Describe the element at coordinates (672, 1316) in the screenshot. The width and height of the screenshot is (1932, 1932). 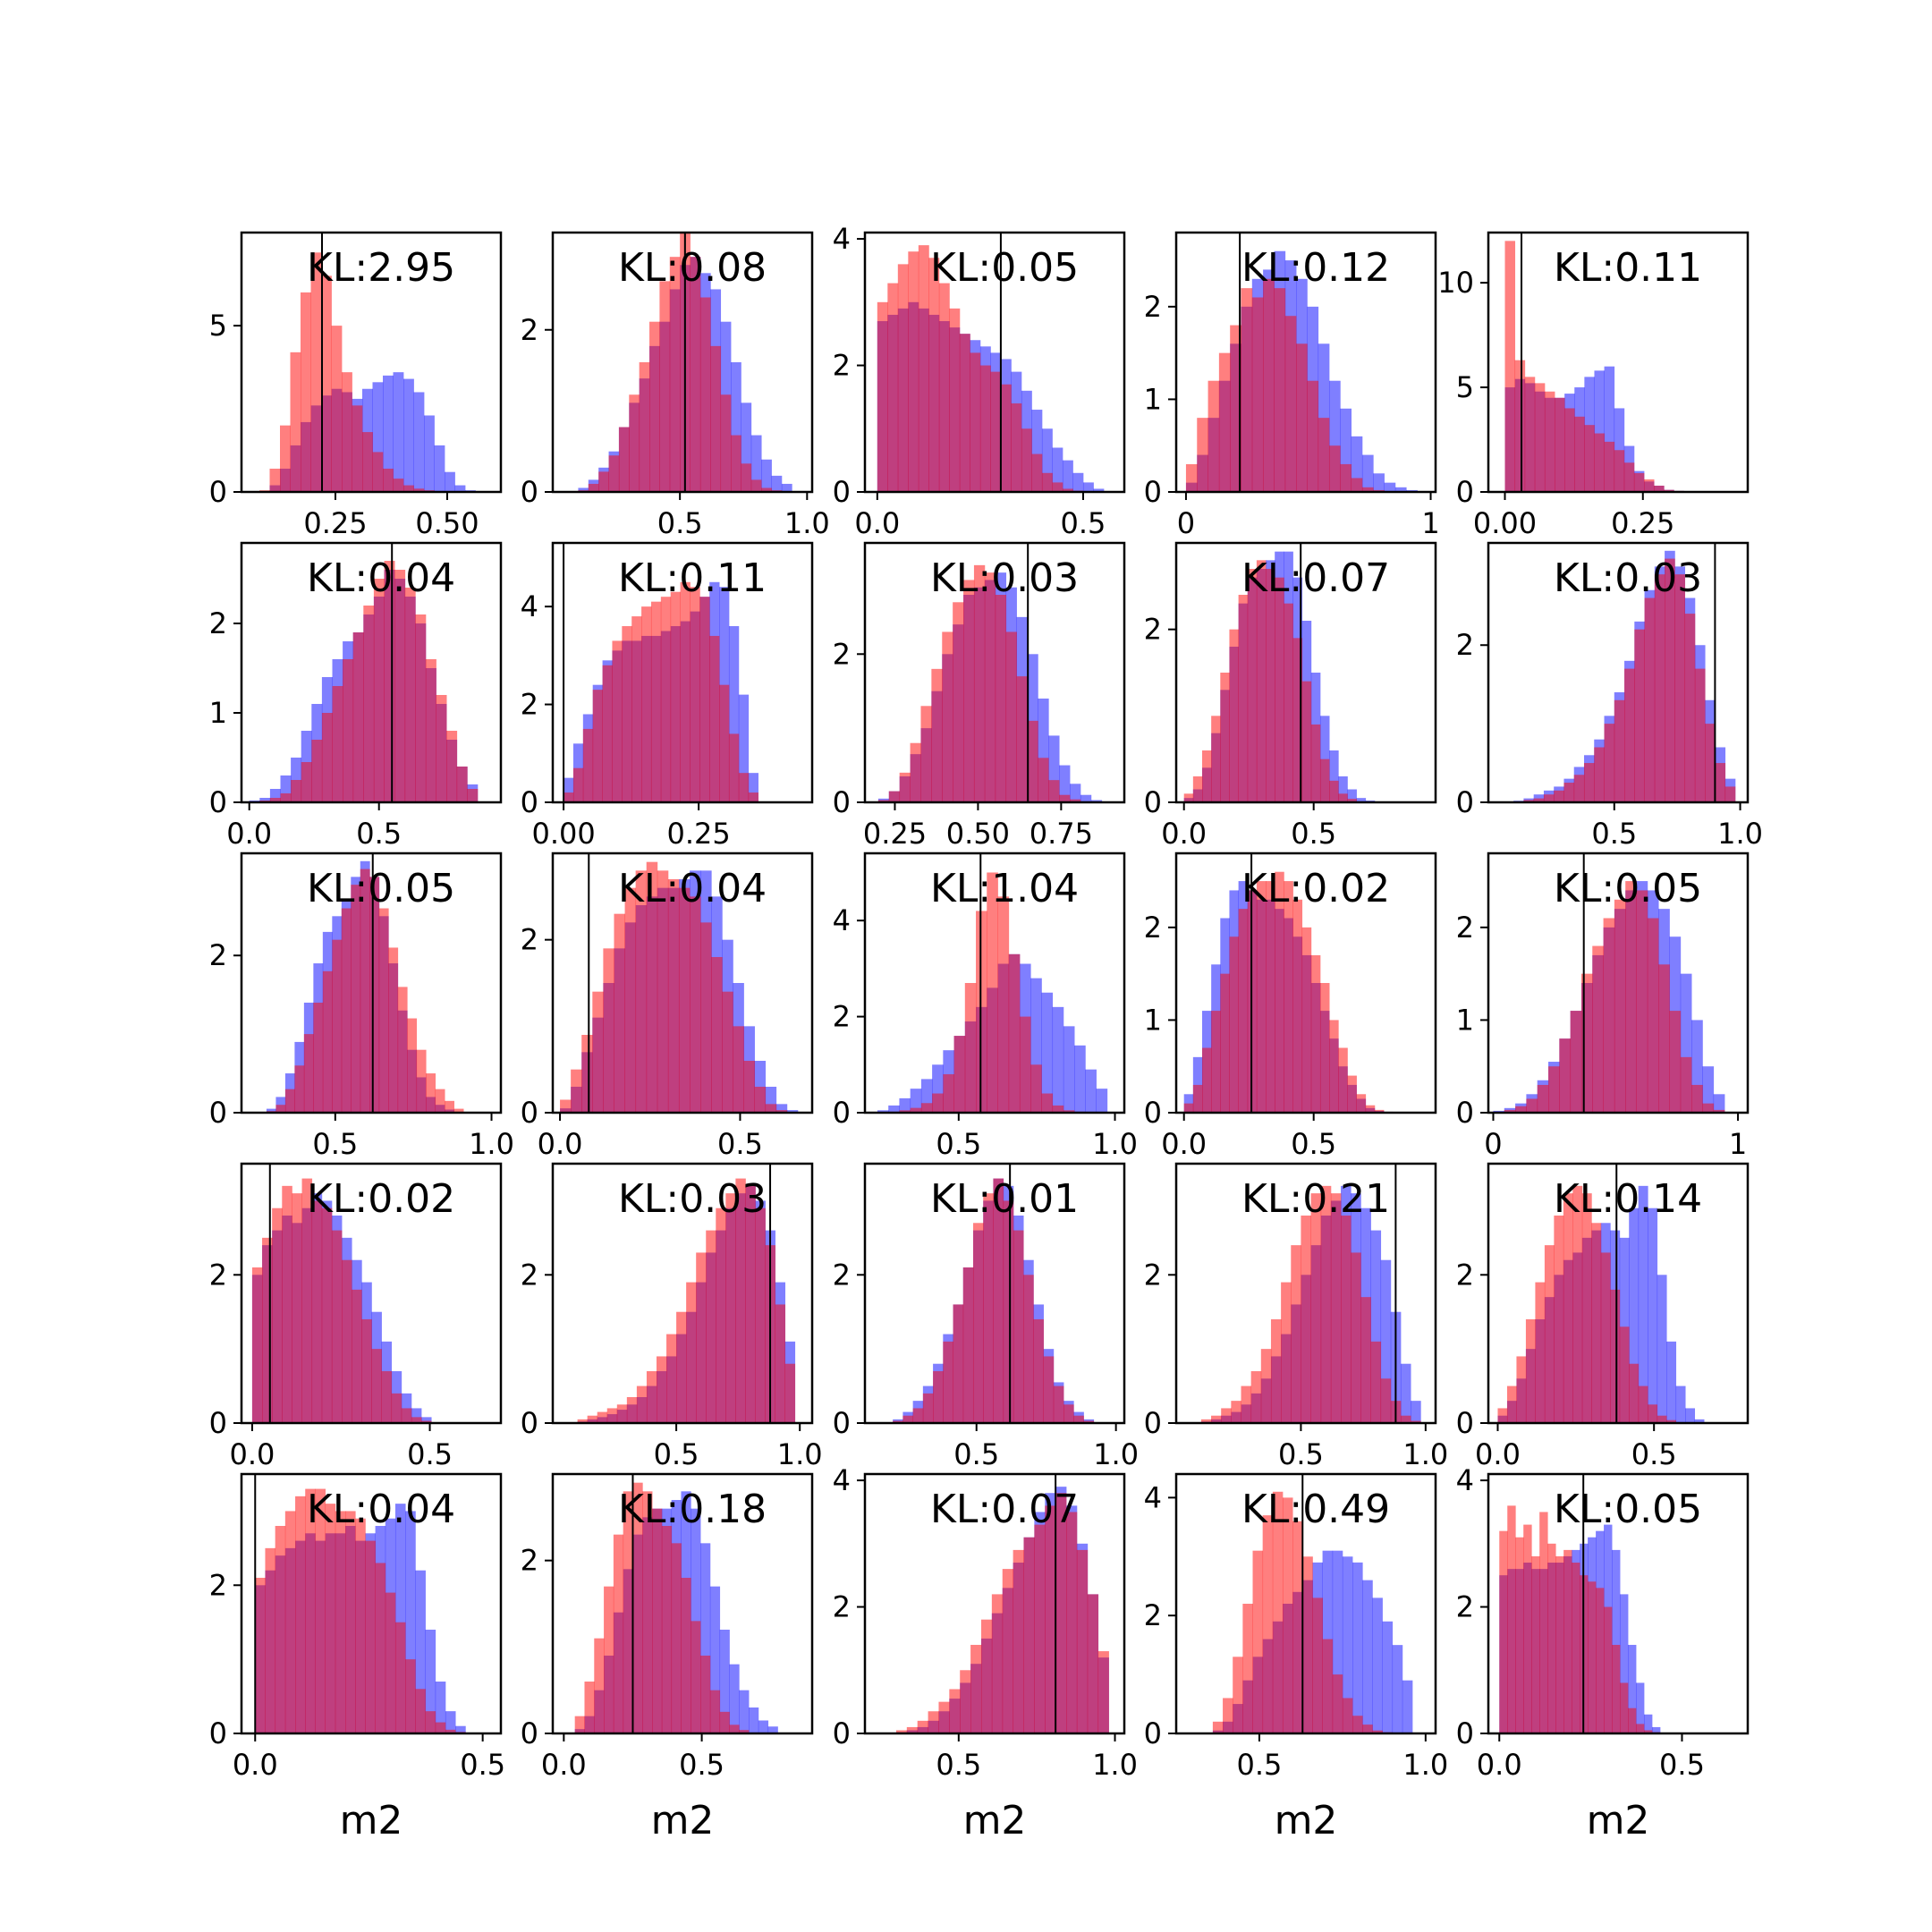
I see `histogram-panel-4-2: 0 2 0.5 1.0 KL:0.03` at that location.